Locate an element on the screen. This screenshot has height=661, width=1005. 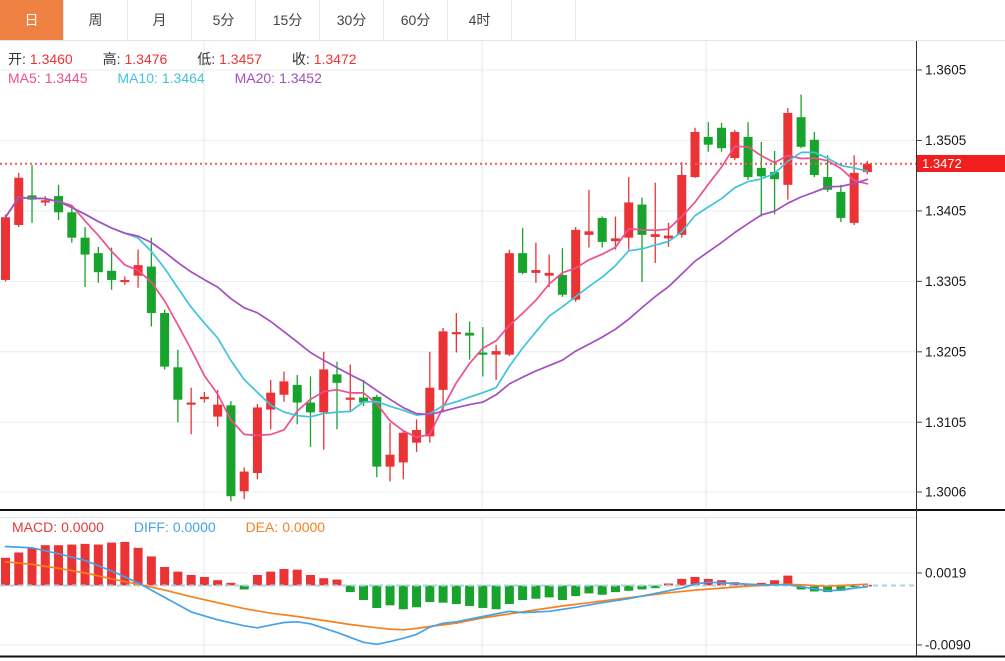
tab-week: 周 is located at coordinates (96, 20).